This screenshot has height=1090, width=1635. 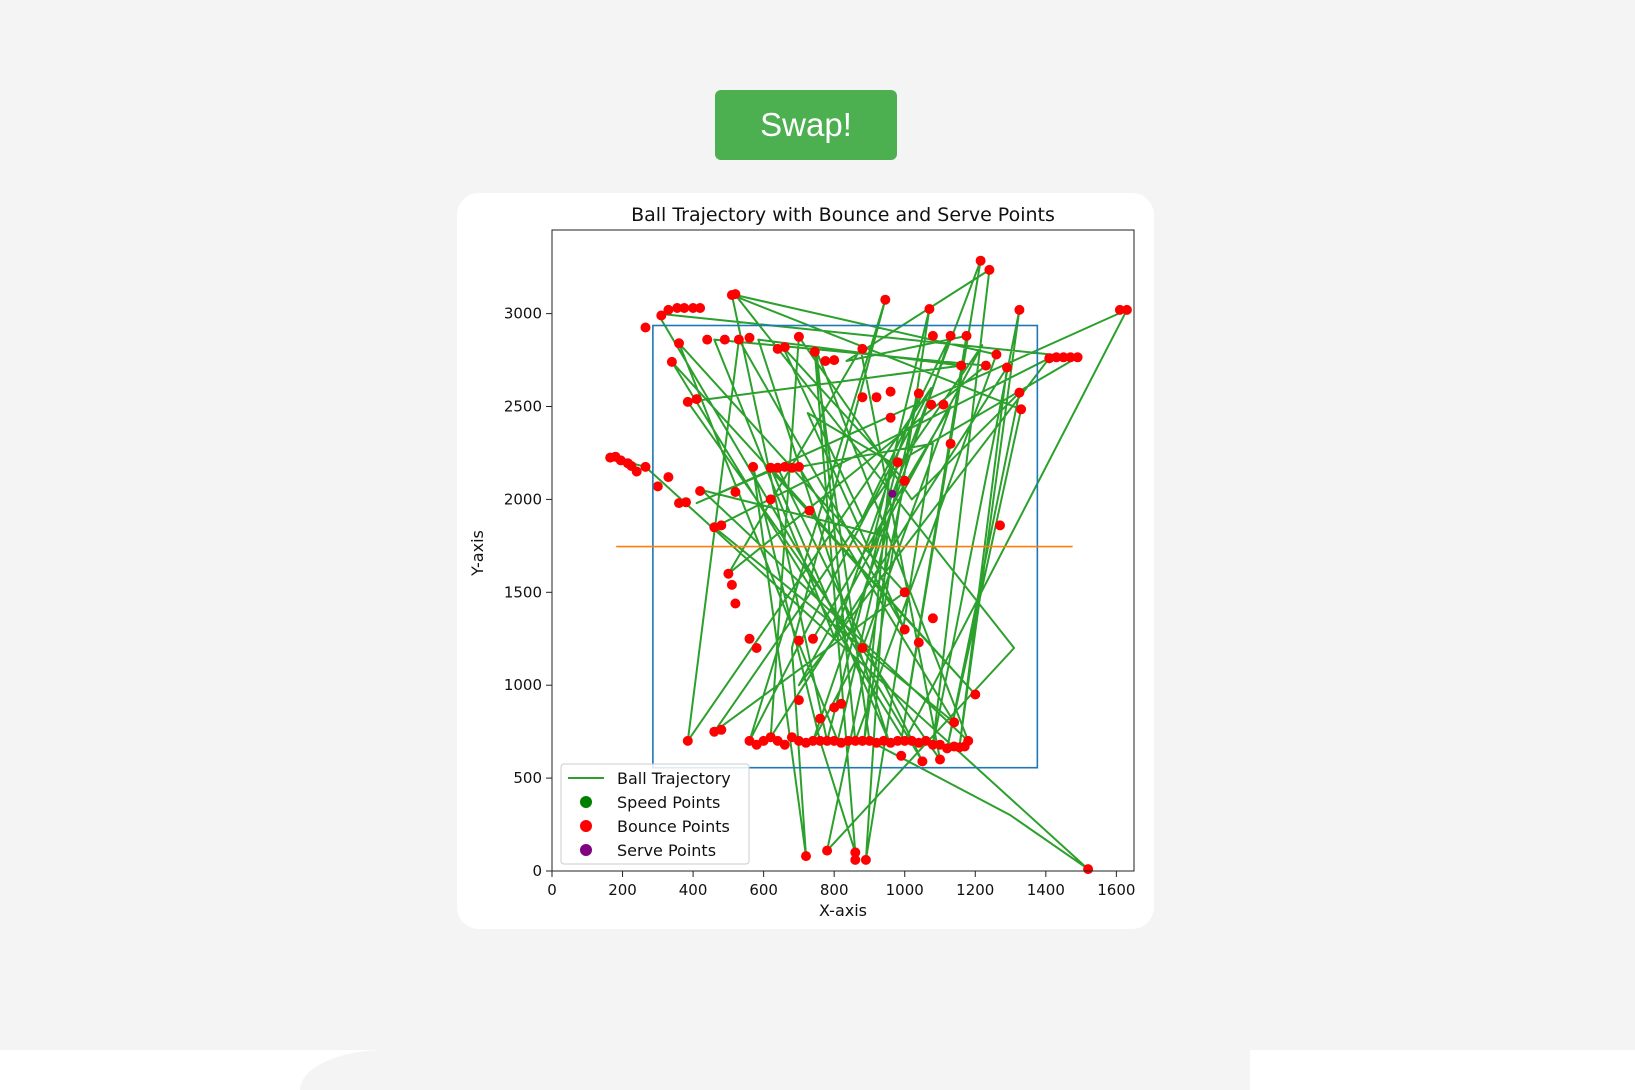 I want to click on legend-bounce-swatch, so click(x=586, y=826).